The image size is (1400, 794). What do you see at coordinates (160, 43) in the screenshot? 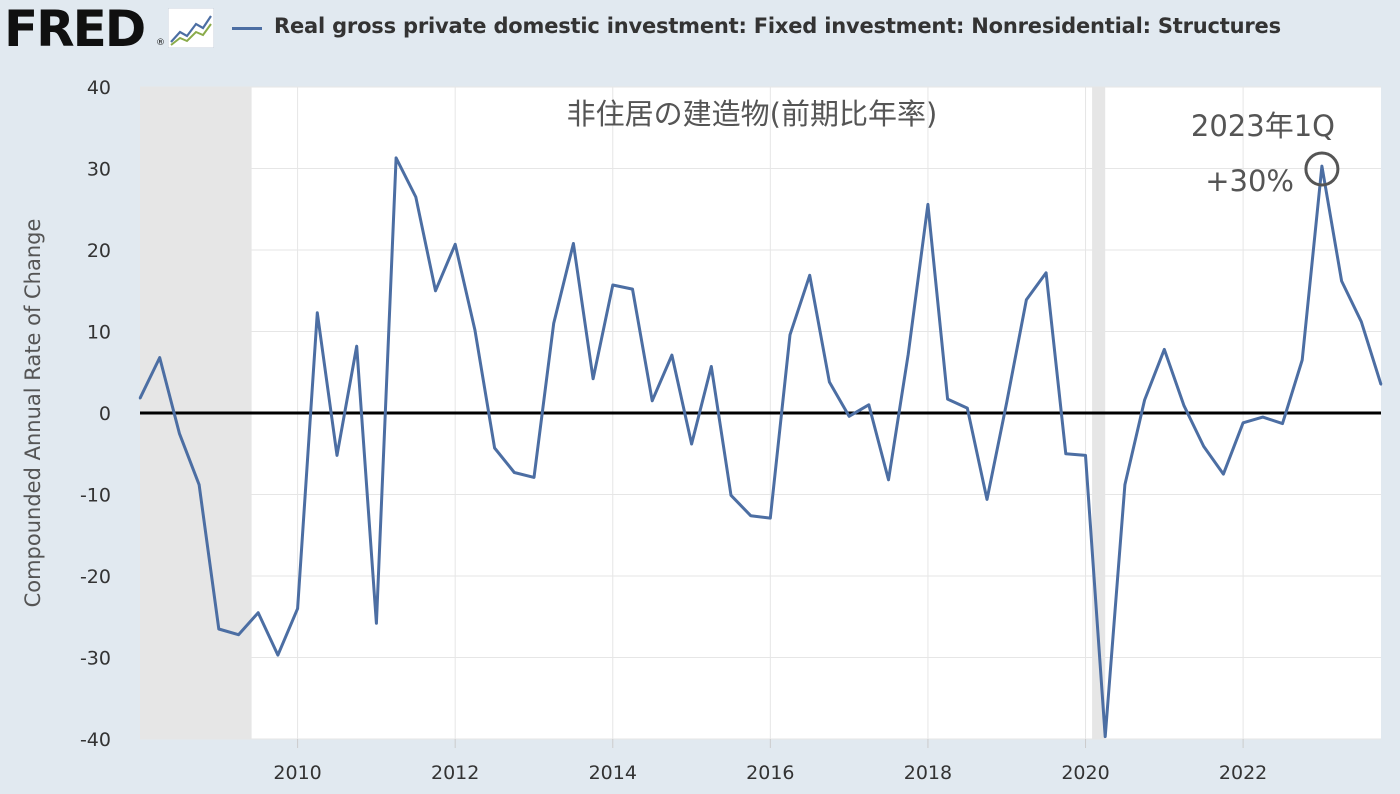
I see `registered-mark: ®` at bounding box center [160, 43].